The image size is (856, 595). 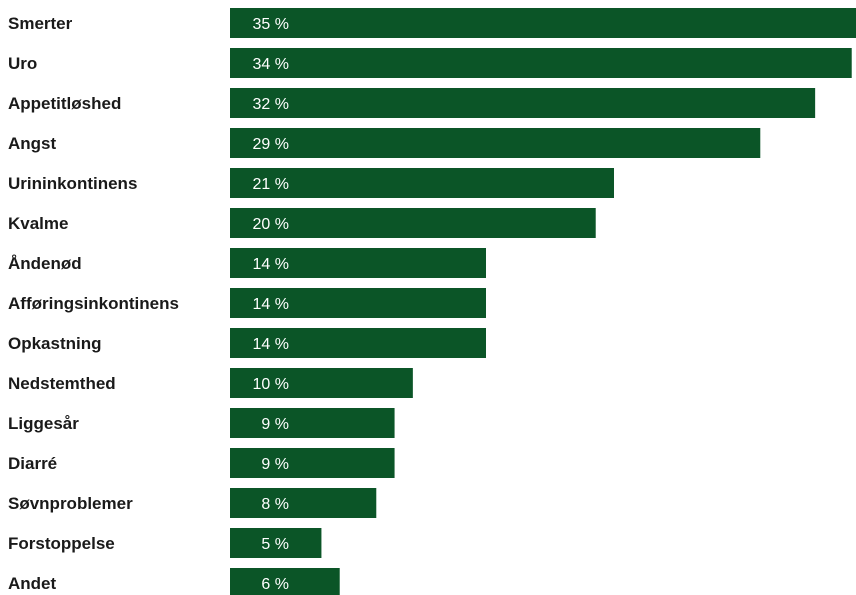 What do you see at coordinates (62, 383) in the screenshot?
I see `category-label: Nedstemthed` at bounding box center [62, 383].